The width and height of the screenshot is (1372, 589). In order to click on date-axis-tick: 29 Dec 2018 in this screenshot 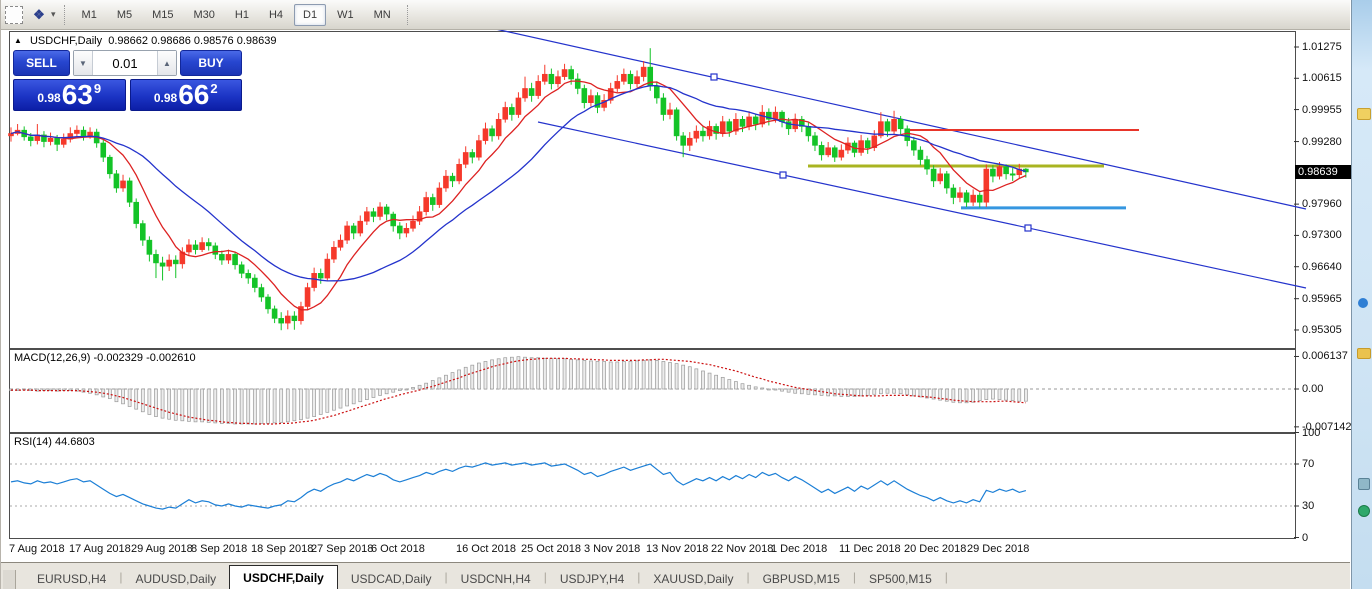, I will do `click(998, 549)`.